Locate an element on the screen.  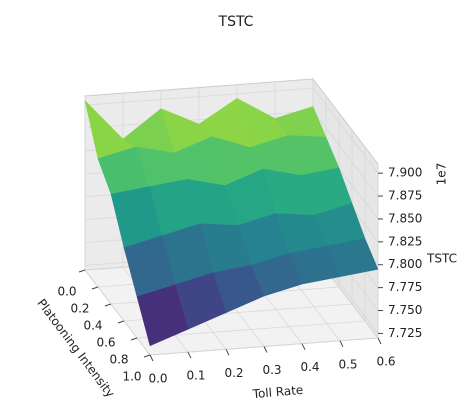
y-tick-label: 1.0 is located at coordinates (131, 377).